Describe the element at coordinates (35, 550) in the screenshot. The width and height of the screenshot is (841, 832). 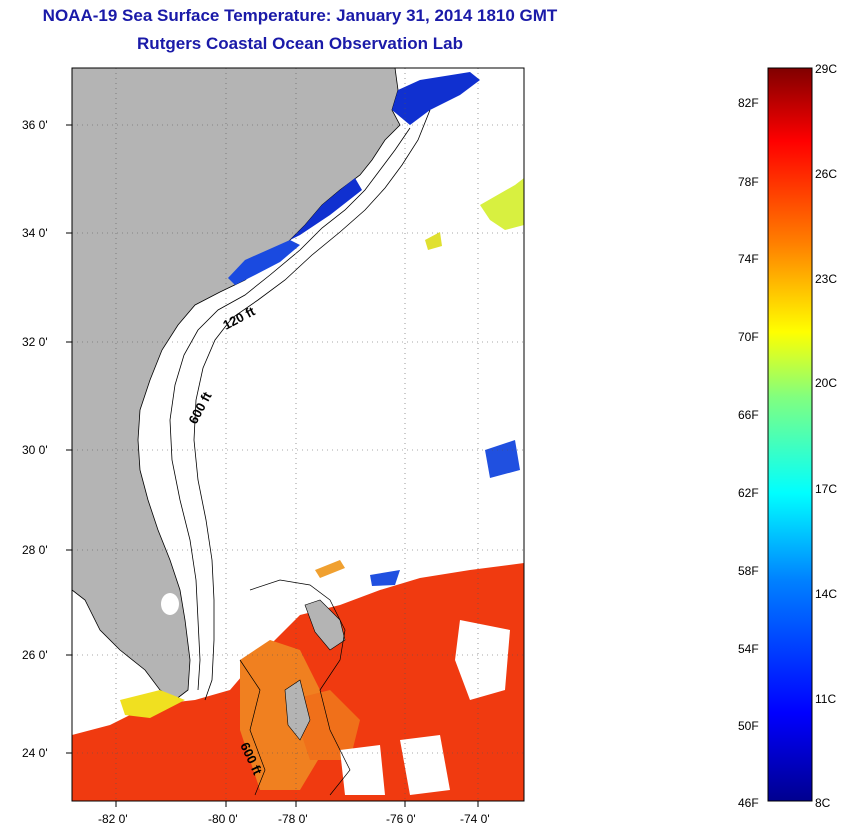
I see `lat-label: 28 0'` at that location.